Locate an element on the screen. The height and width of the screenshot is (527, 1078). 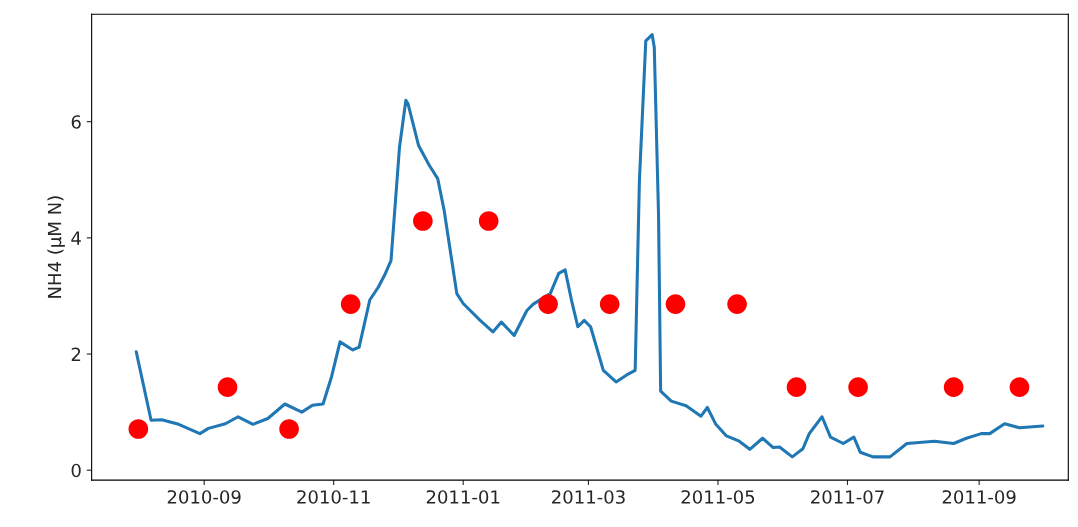
y-tick-label: 6 is located at coordinates (76, 122).